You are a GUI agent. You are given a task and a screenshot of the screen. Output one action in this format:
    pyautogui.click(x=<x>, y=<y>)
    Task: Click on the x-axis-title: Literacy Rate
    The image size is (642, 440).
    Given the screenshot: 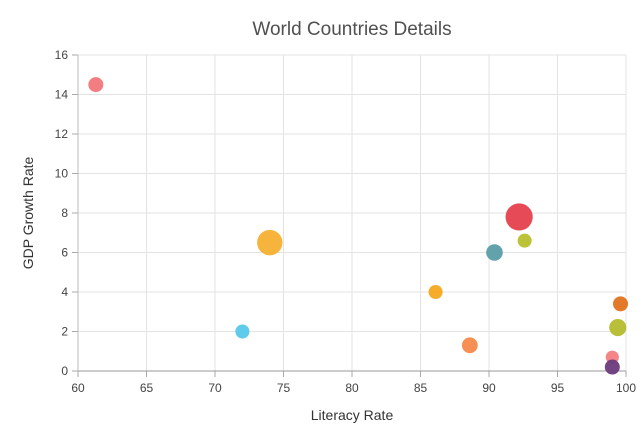 What is the action you would take?
    pyautogui.click(x=352, y=415)
    